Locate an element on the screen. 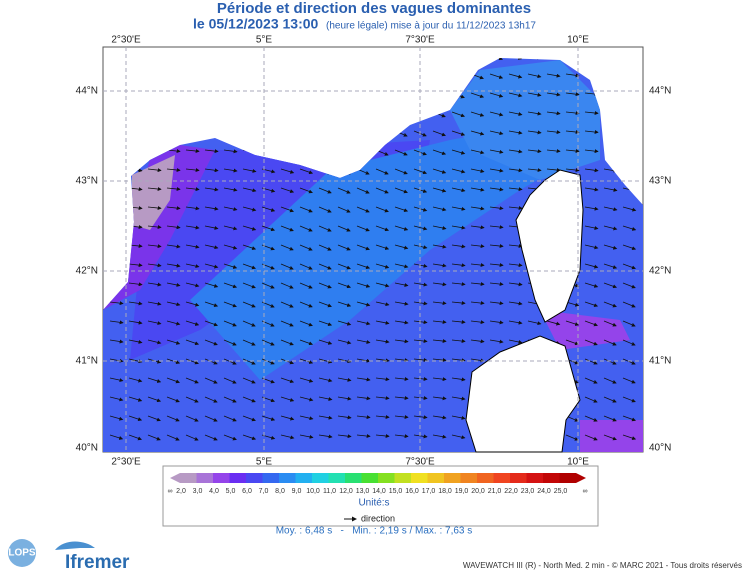 This screenshot has width=748, height=581. lon-label: 5°E is located at coordinates (264, 462).